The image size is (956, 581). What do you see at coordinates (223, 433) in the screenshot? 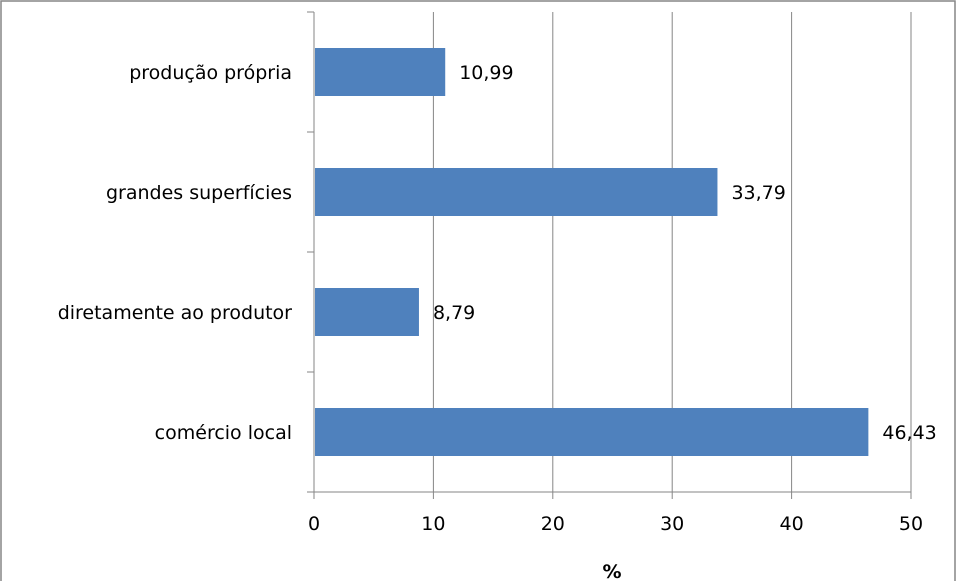
I see `category-label: comércio local` at bounding box center [223, 433].